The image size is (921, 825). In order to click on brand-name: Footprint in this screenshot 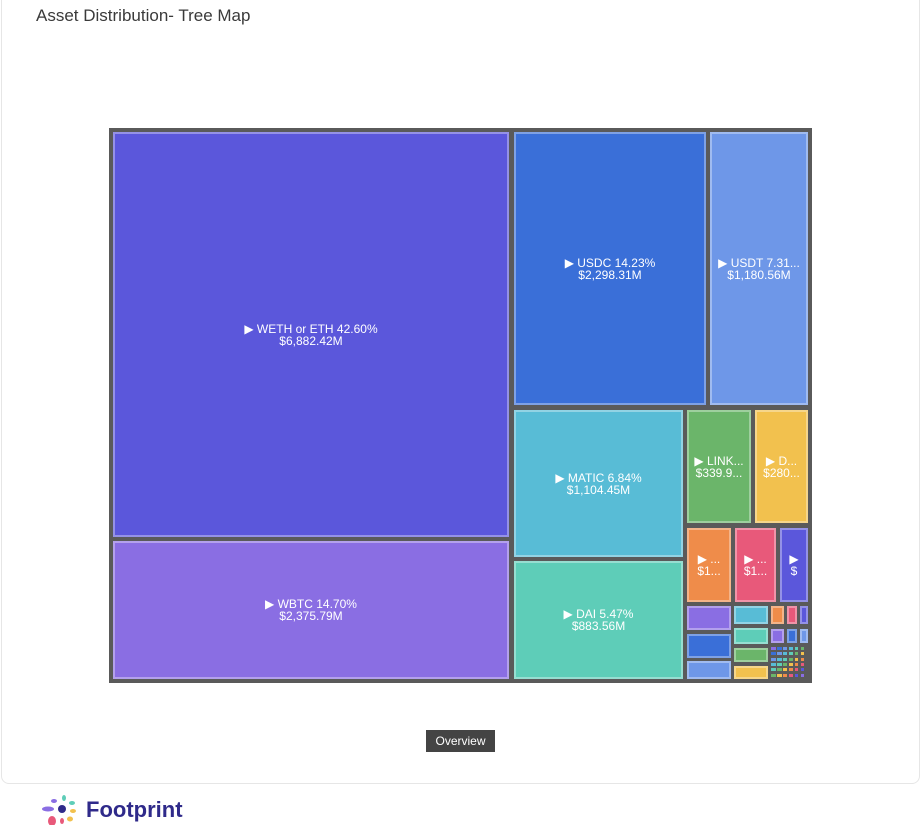, I will do `click(134, 809)`.